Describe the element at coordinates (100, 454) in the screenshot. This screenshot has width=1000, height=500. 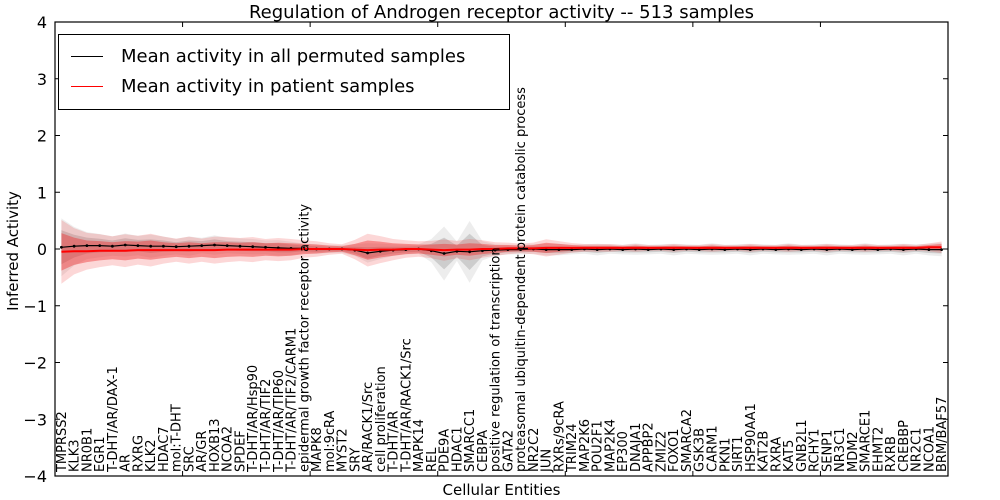
I see `x-category-label: EGR1` at that location.